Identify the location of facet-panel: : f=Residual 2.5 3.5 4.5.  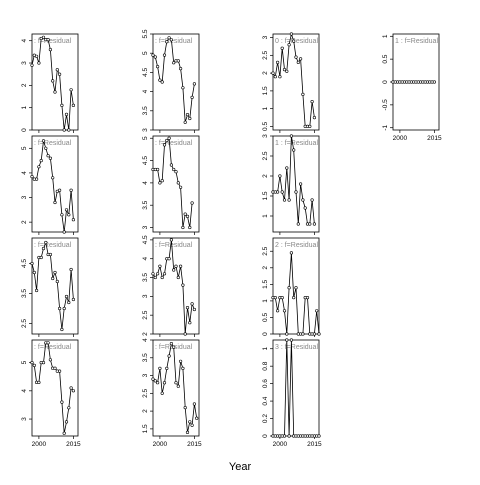
(50, 287).